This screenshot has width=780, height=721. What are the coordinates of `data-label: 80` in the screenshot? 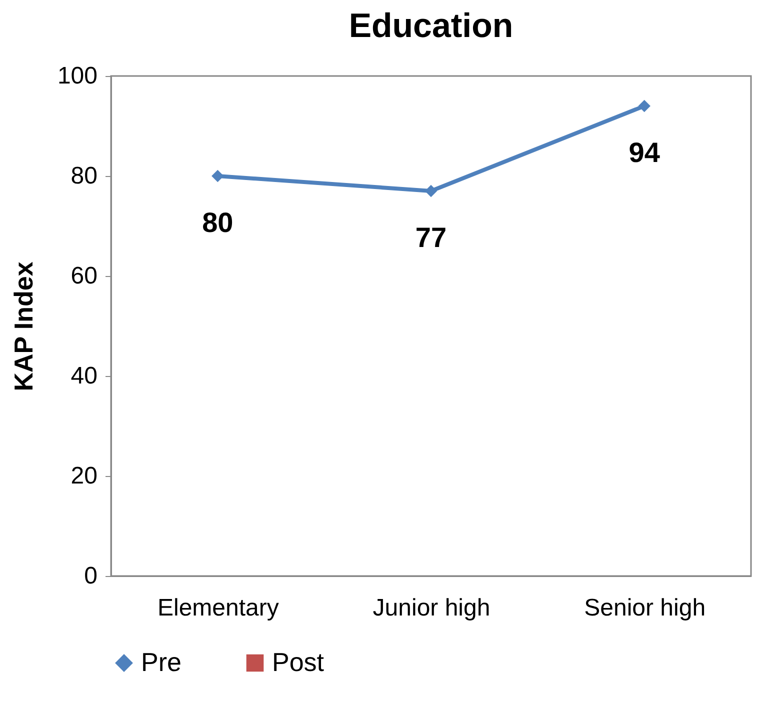 It's located at (218, 222).